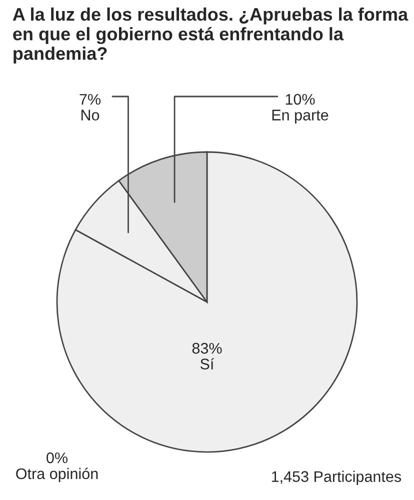 Image resolution: width=414 pixels, height=500 pixels. Describe the element at coordinates (210, 36) in the screenshot. I see `chart-title: A la luz de los resultados. ¿Apruebas la forma en que el gobierno está enfrentando la pandemia?` at that location.